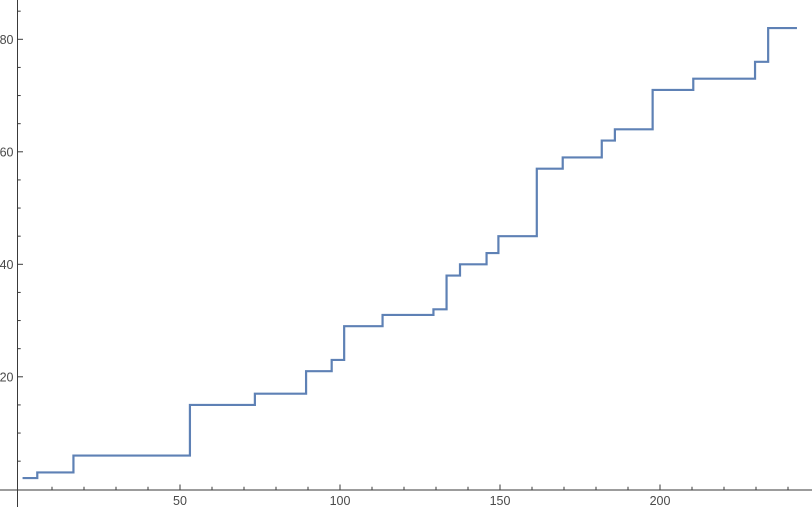 The width and height of the screenshot is (812, 511). I want to click on y-tick-label: 20, so click(7, 377).